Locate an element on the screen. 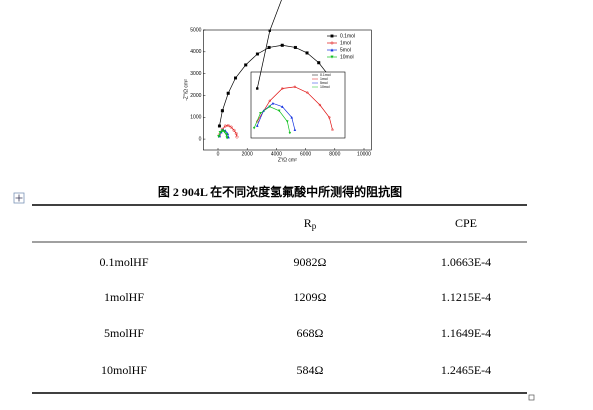 The image size is (593, 410). row-rp: 9082Ω is located at coordinates (310, 262).